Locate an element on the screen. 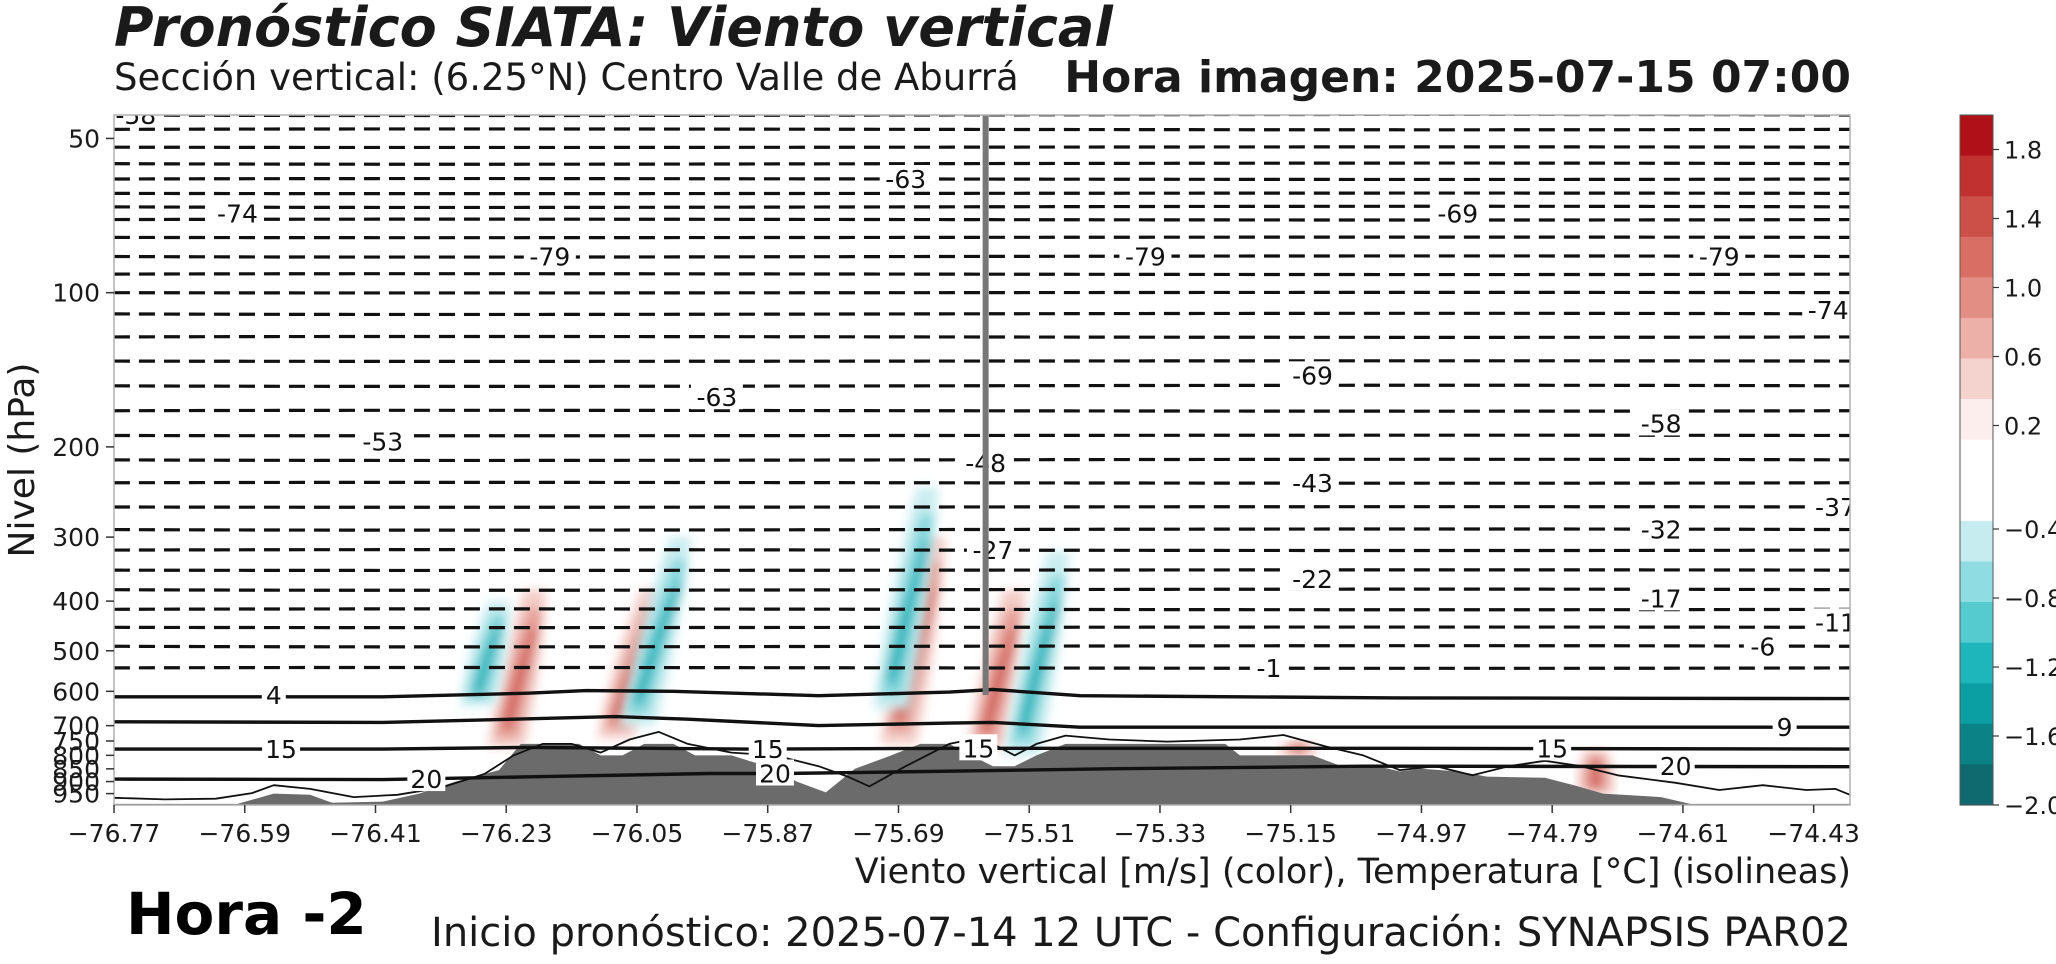 This screenshot has width=2056, height=964. x-tick-label: −76.77 is located at coordinates (114, 833).